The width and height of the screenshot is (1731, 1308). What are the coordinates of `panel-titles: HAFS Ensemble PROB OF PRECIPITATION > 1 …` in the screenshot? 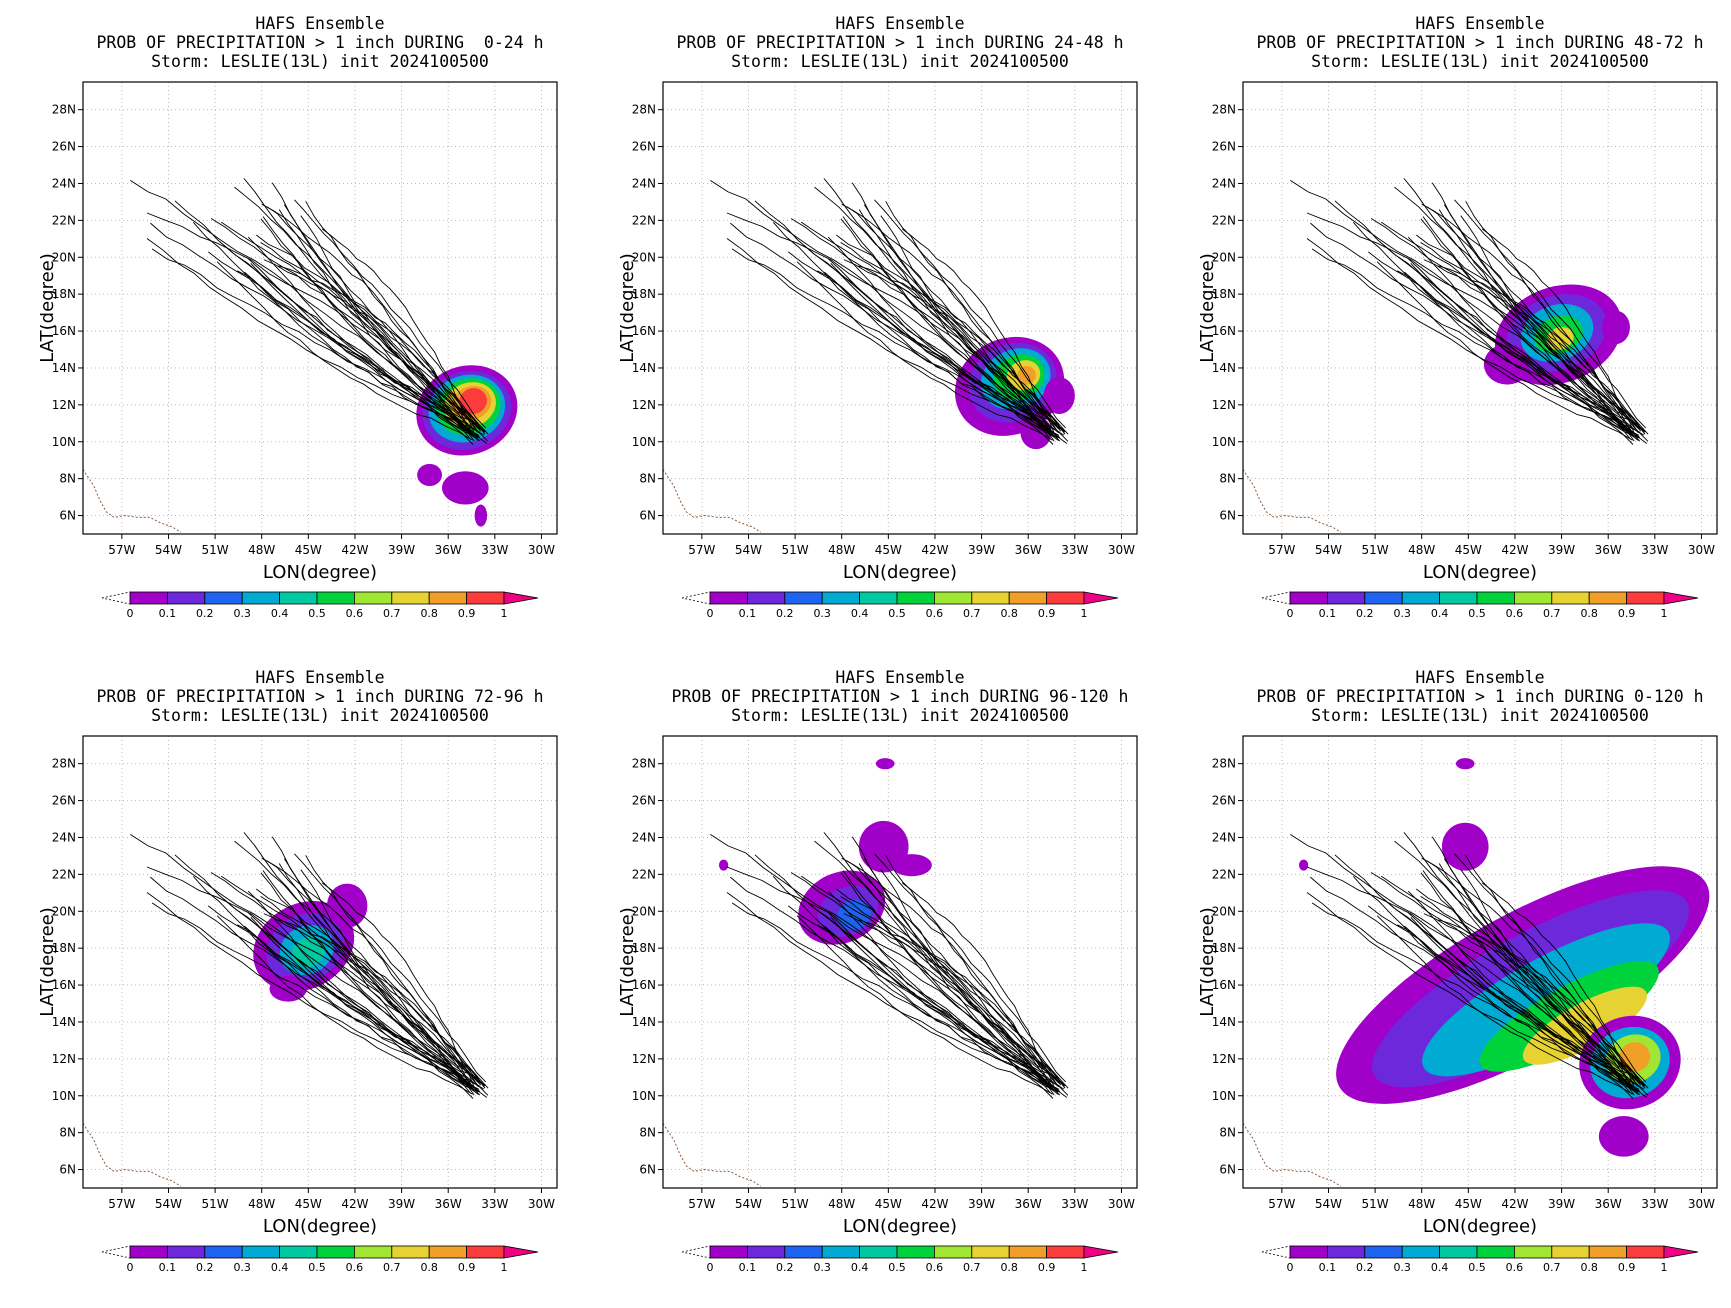 It's located at (320, 696).